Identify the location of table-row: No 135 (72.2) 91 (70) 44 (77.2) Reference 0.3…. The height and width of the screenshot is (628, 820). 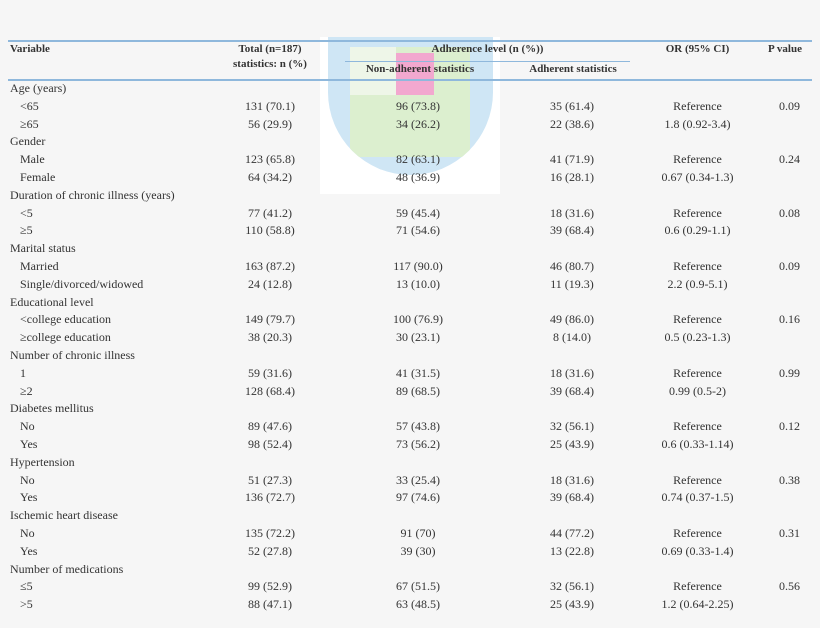
(410, 535).